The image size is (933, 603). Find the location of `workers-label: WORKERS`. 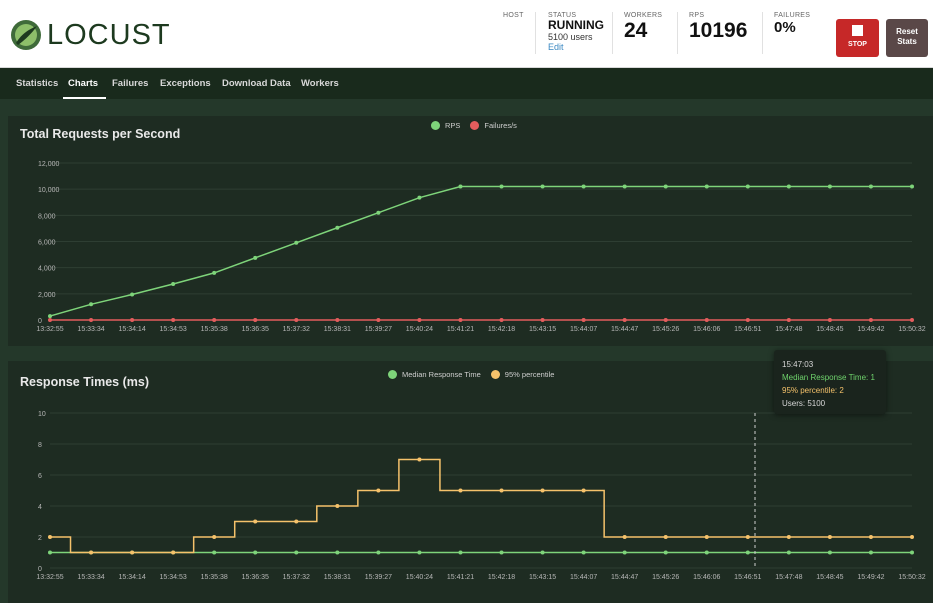

workers-label: WORKERS is located at coordinates (643, 15).